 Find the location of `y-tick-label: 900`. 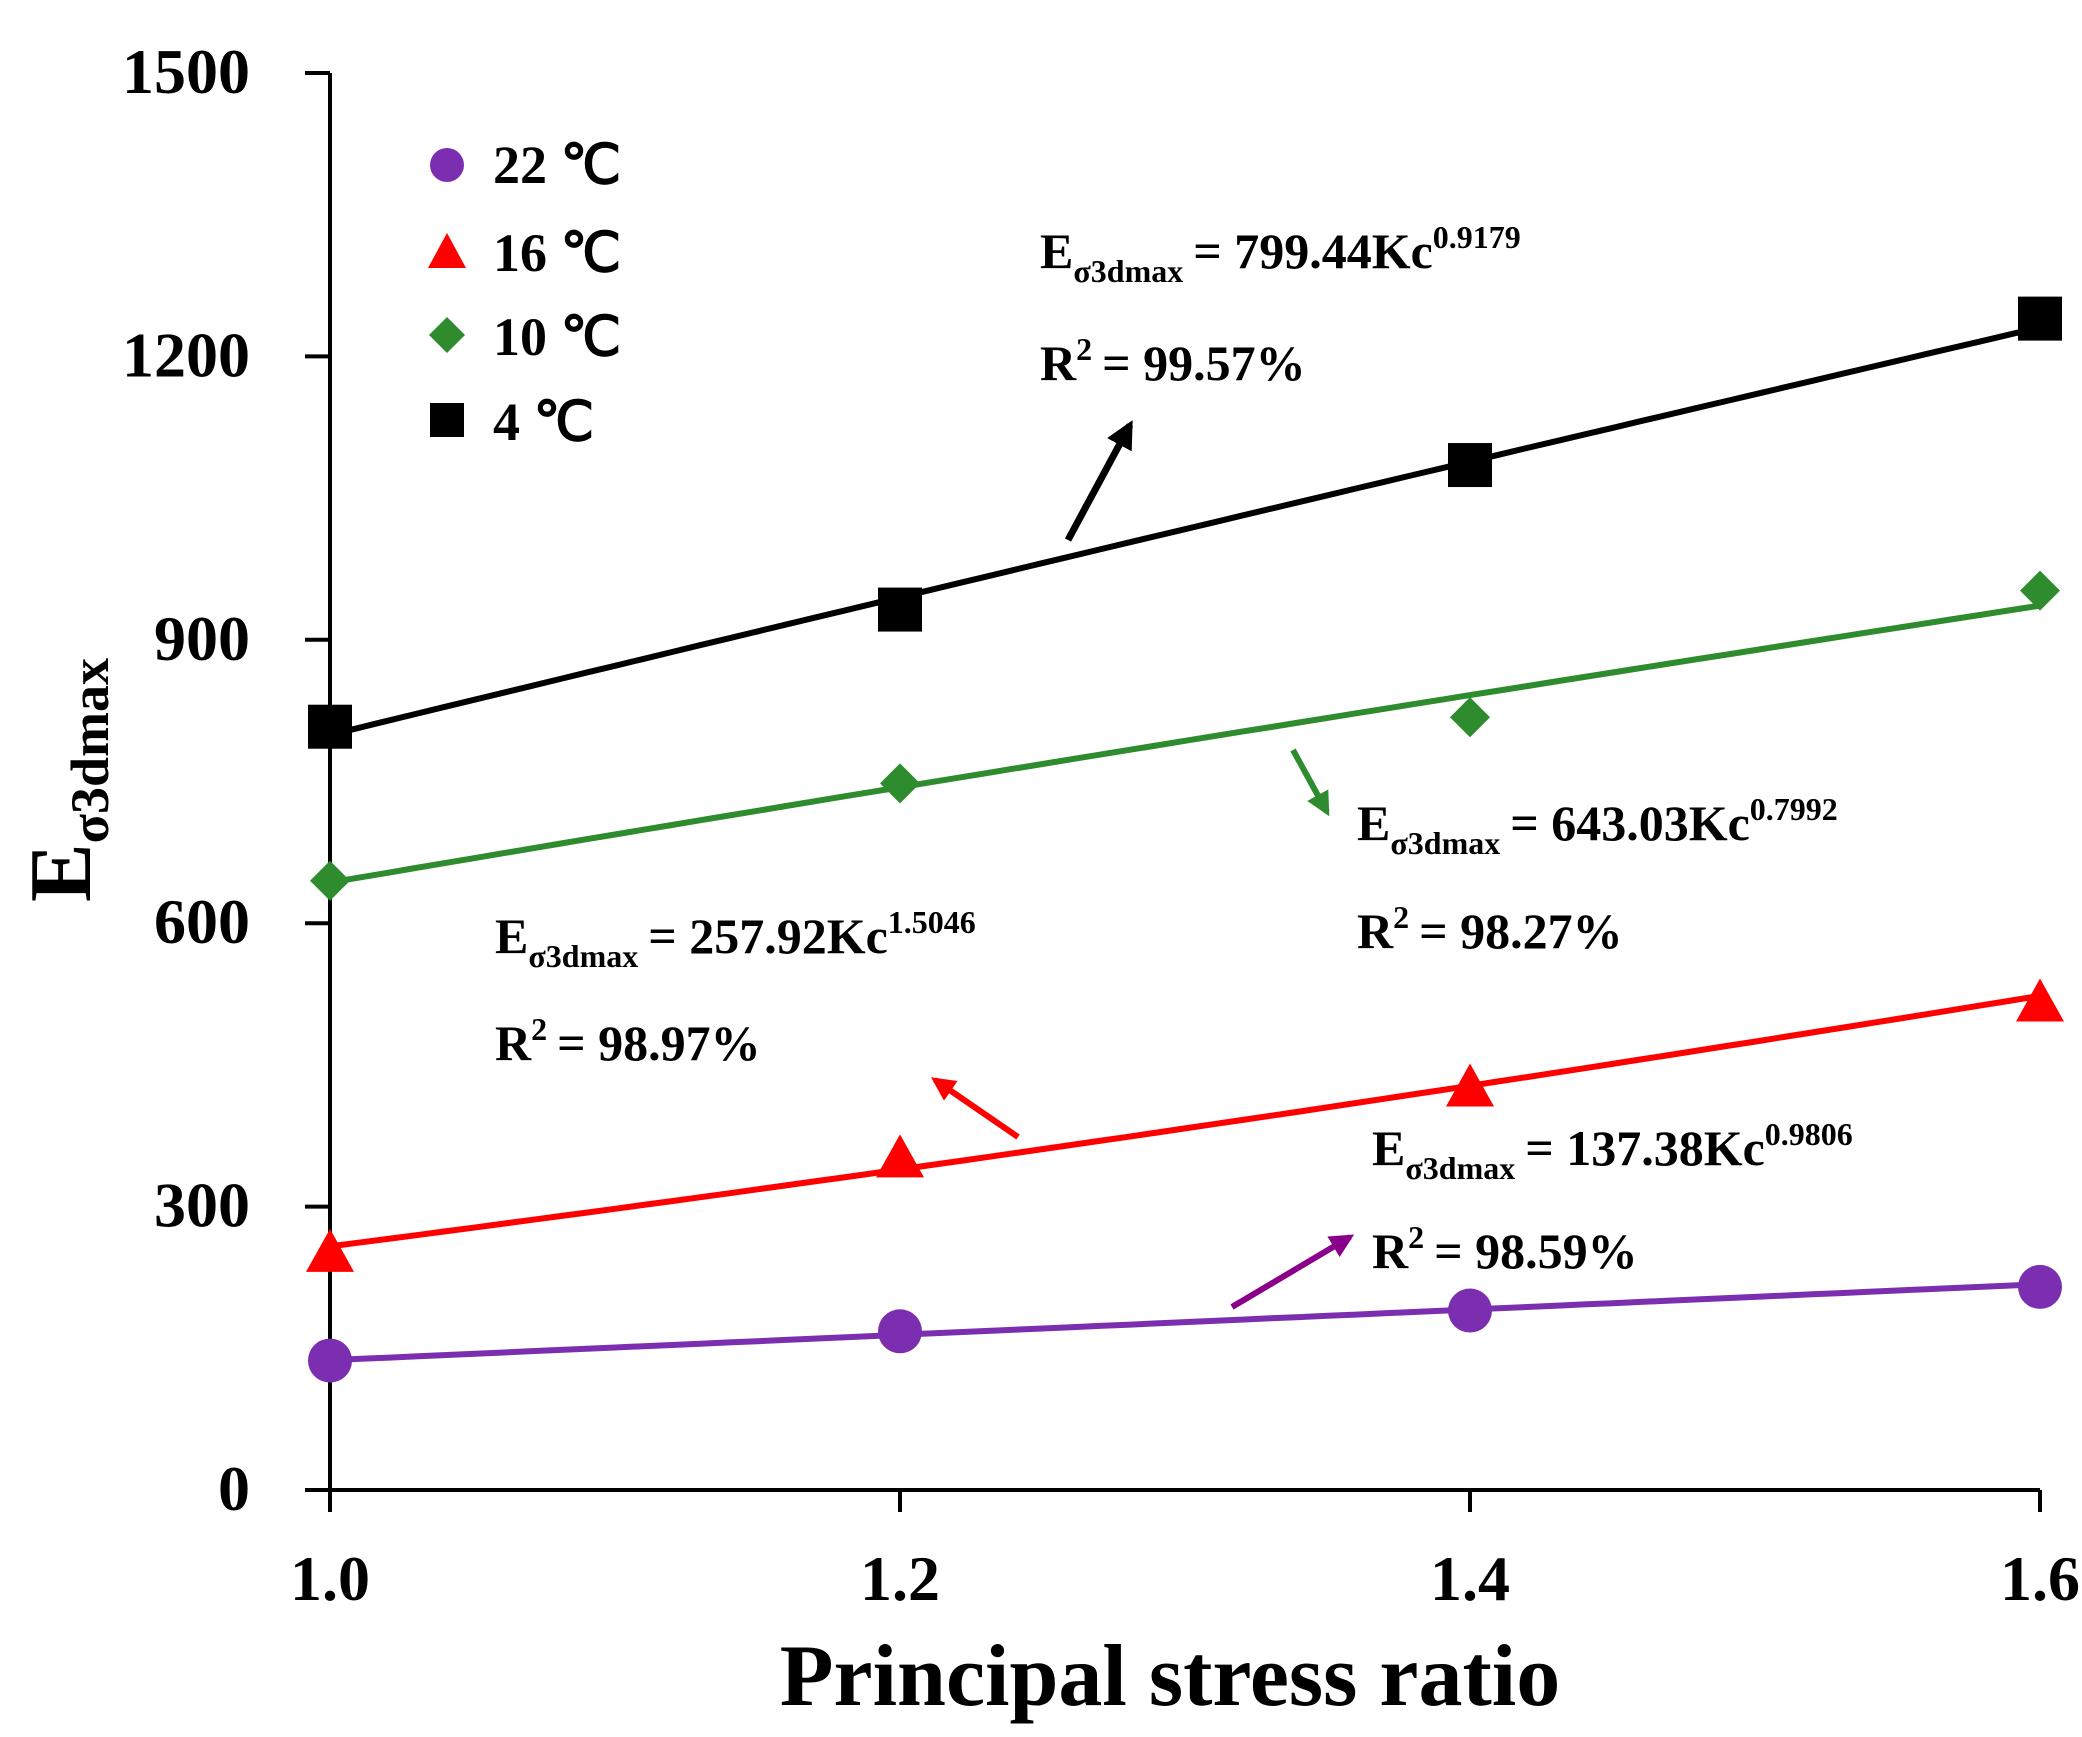

y-tick-label: 900 is located at coordinates (202, 638).